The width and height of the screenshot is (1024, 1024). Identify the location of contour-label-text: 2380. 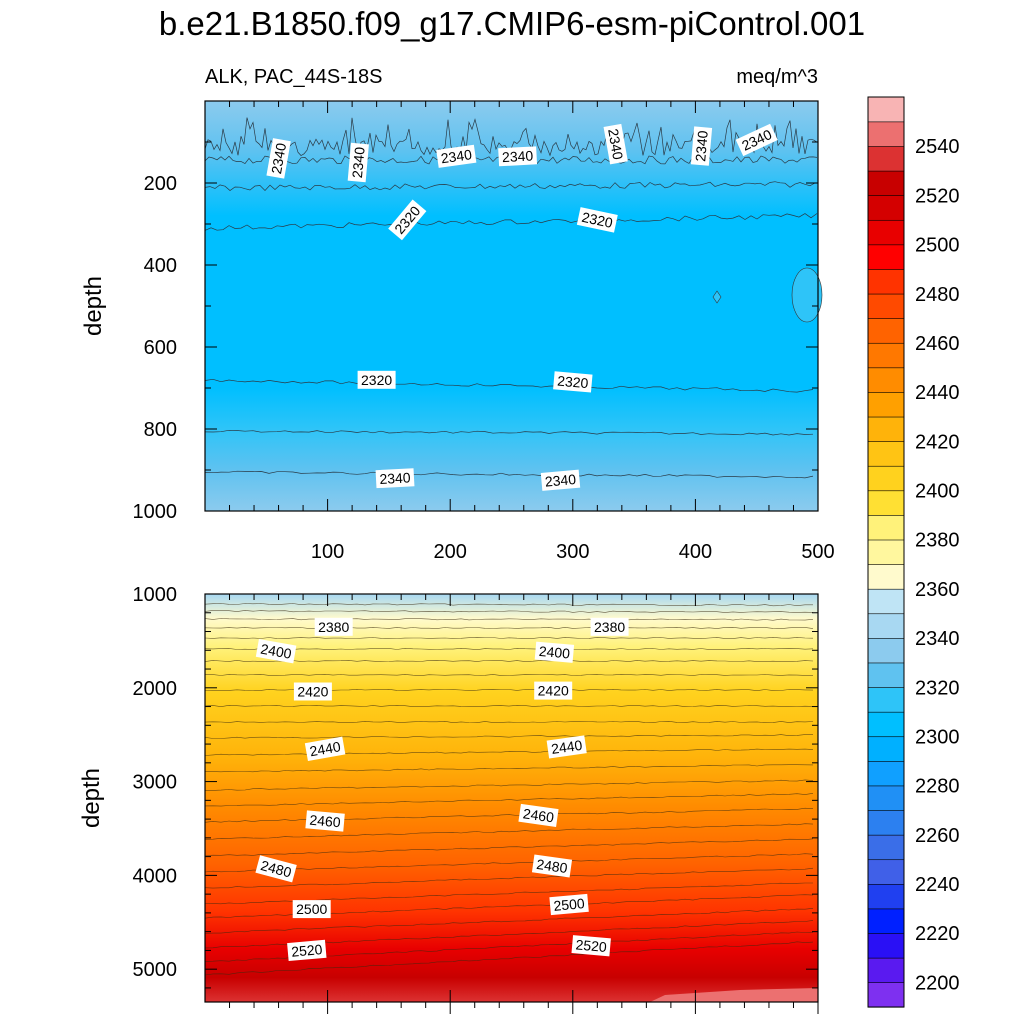
(609, 627).